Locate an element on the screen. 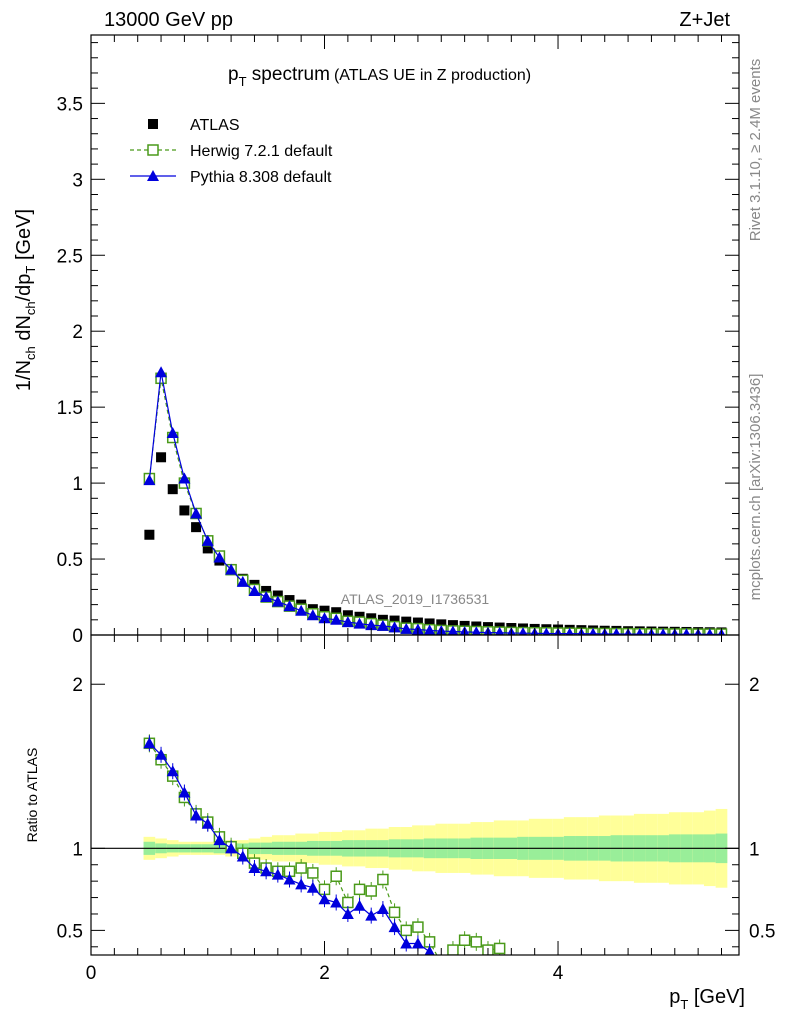 This screenshot has height=1024, width=786. ratio-y-tick-label-right: 1 is located at coordinates (754, 849).